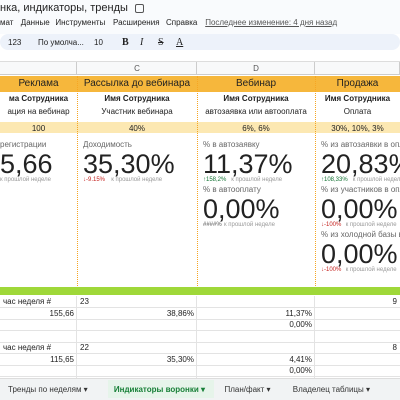  I want to click on conversion: 100, so click(38, 128).